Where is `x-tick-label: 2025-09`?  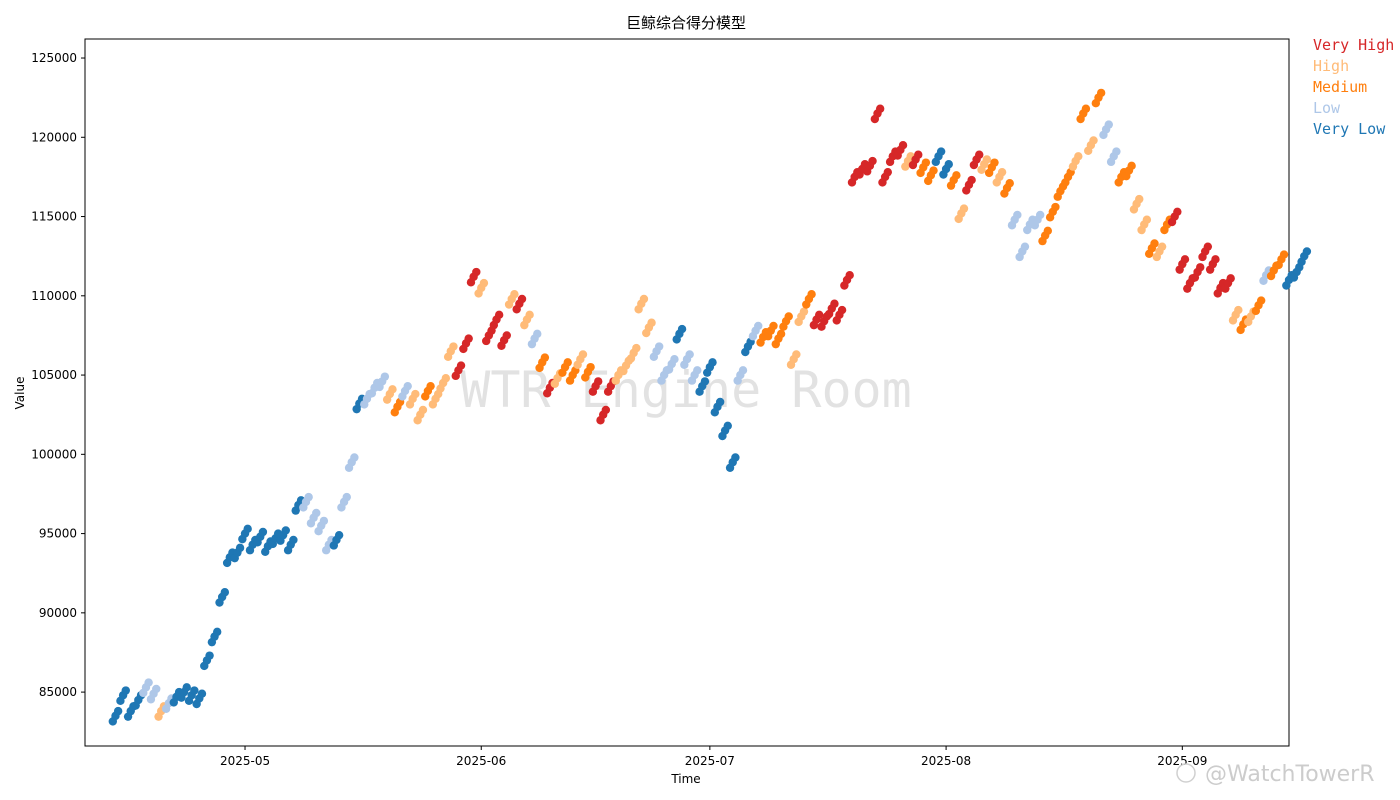 x-tick-label: 2025-09 is located at coordinates (1182, 761).